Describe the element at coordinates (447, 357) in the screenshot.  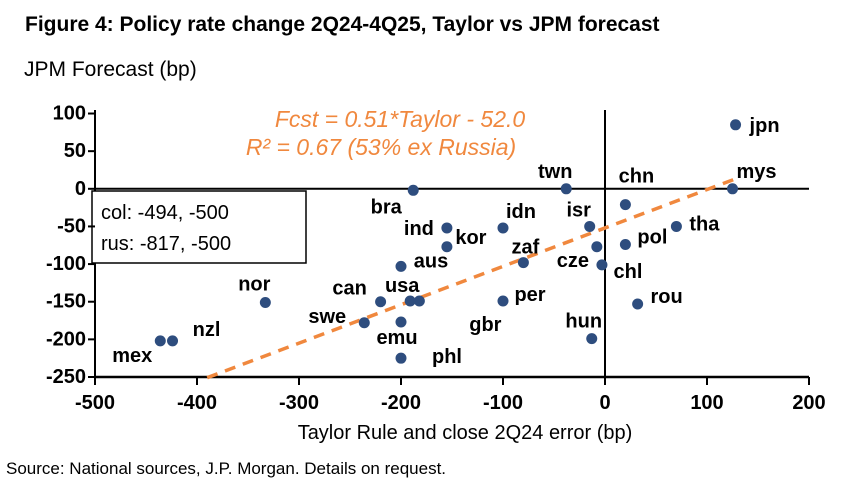
I see `point-label-phl: phl` at that location.